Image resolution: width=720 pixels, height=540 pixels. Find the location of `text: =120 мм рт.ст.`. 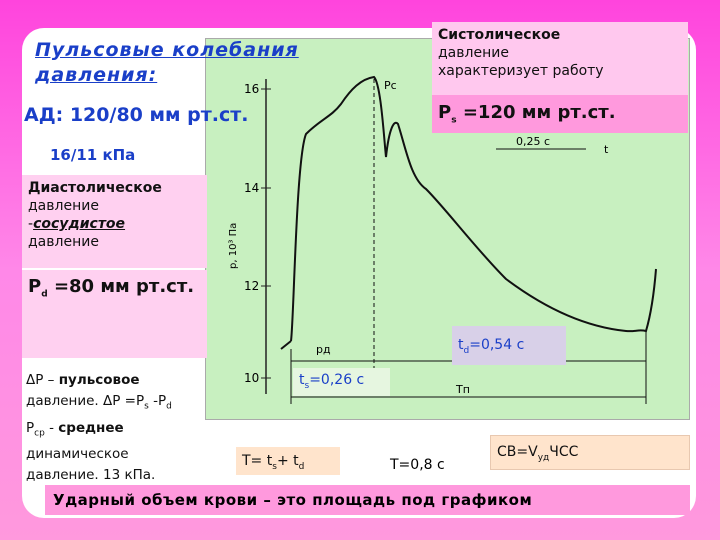

text: =120 мм рт.ст. is located at coordinates (539, 112).